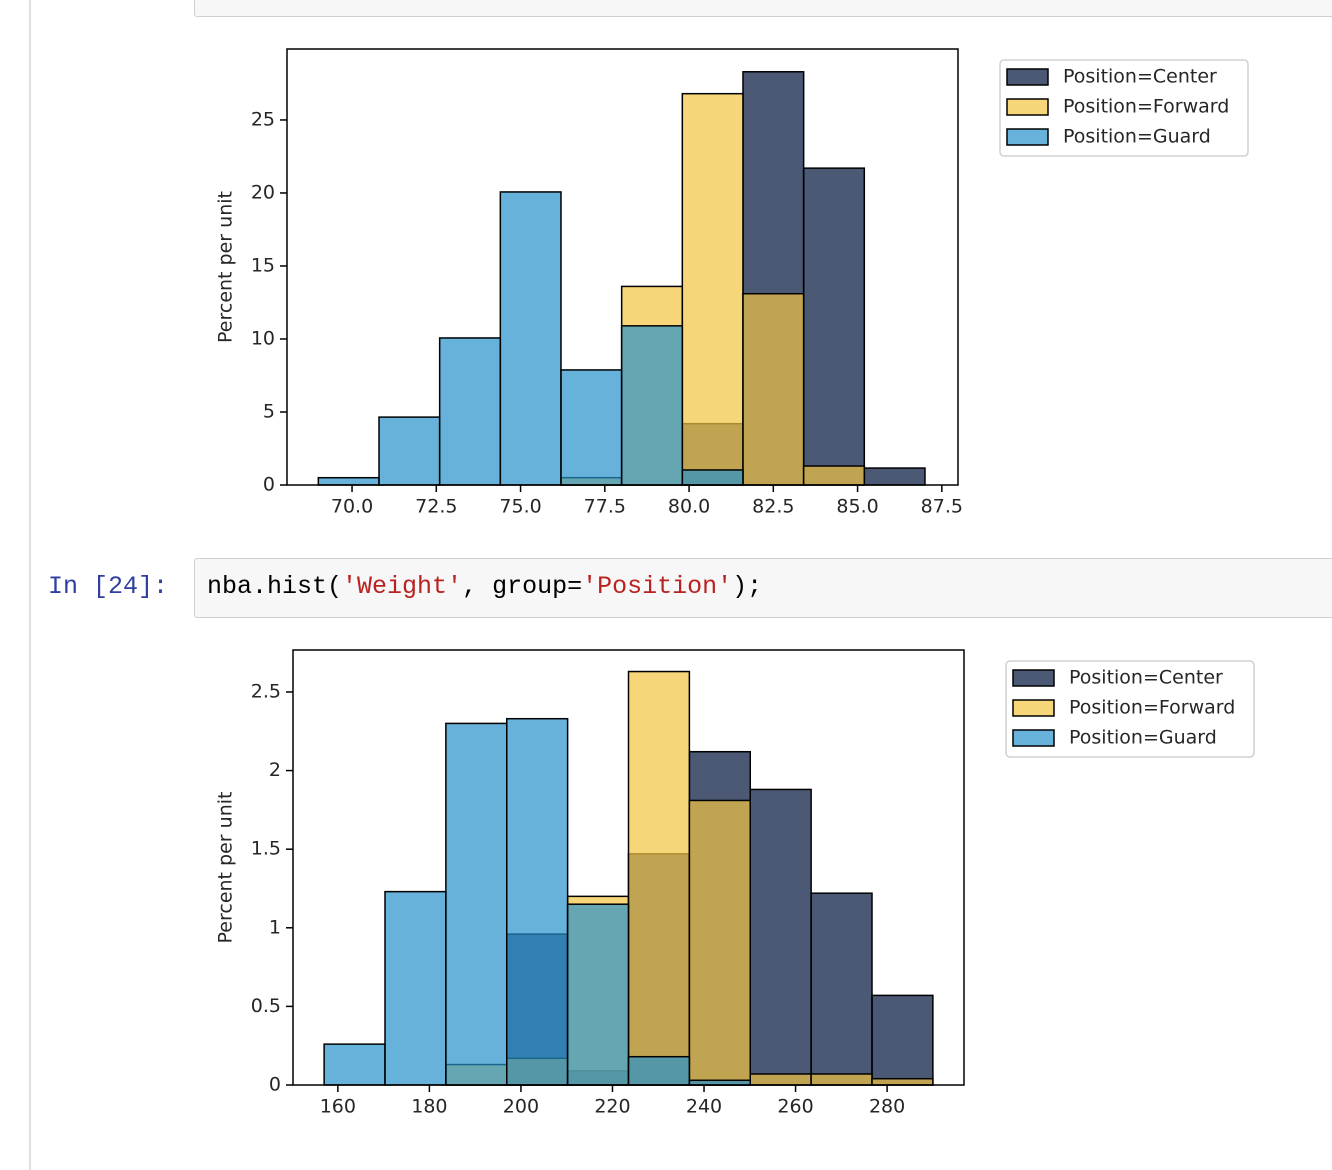 This screenshot has width=1332, height=1170. Describe the element at coordinates (263, 338) in the screenshot. I see `y-tick-label: 10` at that location.